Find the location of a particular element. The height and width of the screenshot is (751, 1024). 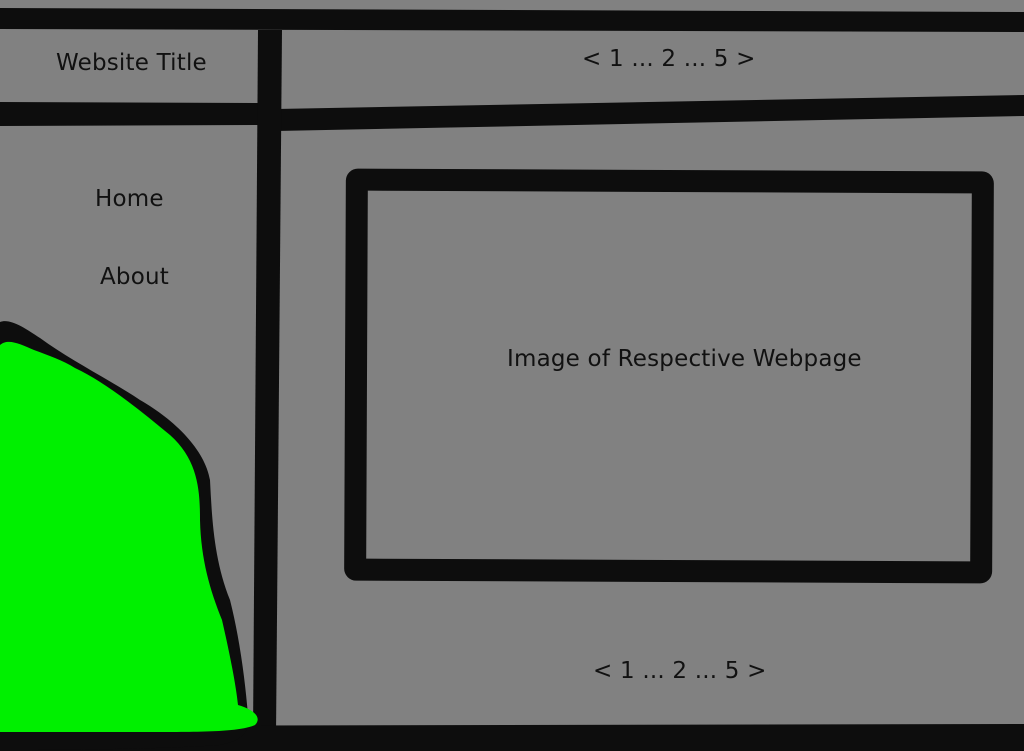

header-divider-right is located at coordinates (650, 113).